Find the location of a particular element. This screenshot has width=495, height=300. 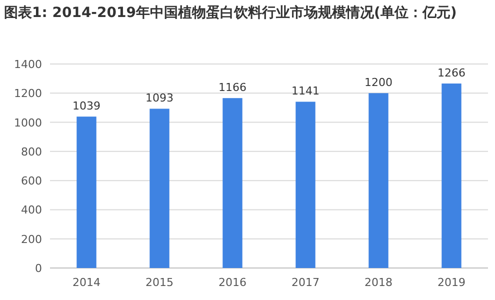

y-tick-label: 200 is located at coordinates (31, 239).